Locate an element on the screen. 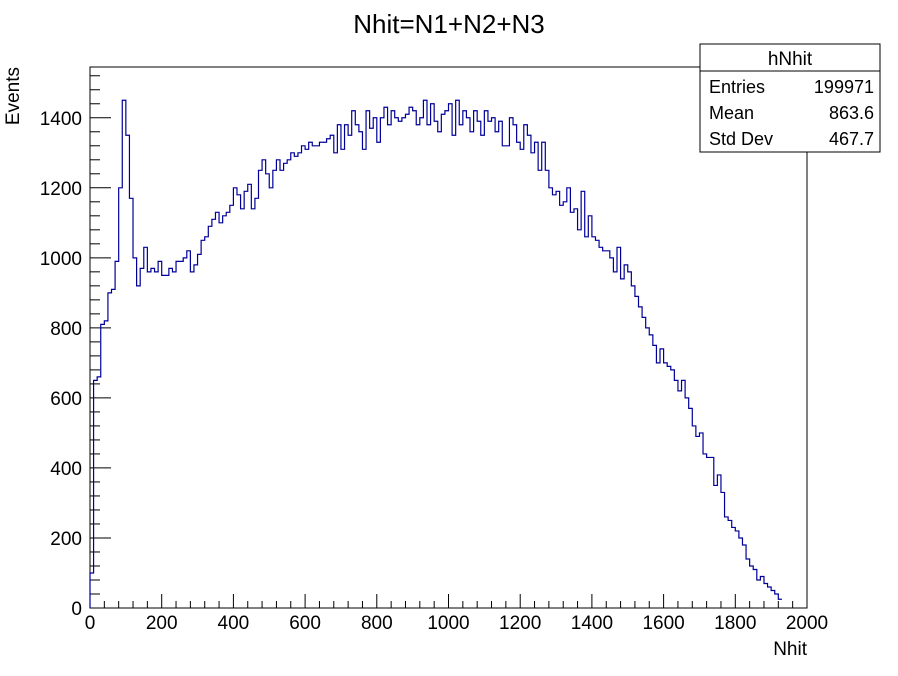  y-tick-label: 600 is located at coordinates (66, 399).